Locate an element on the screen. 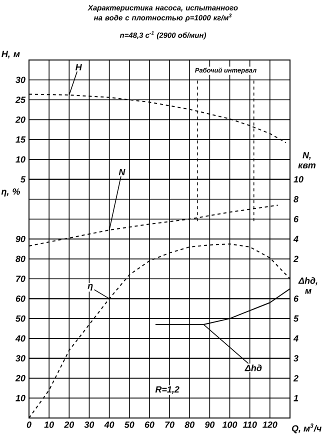 The image size is (326, 444). y2-tick-label: 1 is located at coordinates (296, 398).